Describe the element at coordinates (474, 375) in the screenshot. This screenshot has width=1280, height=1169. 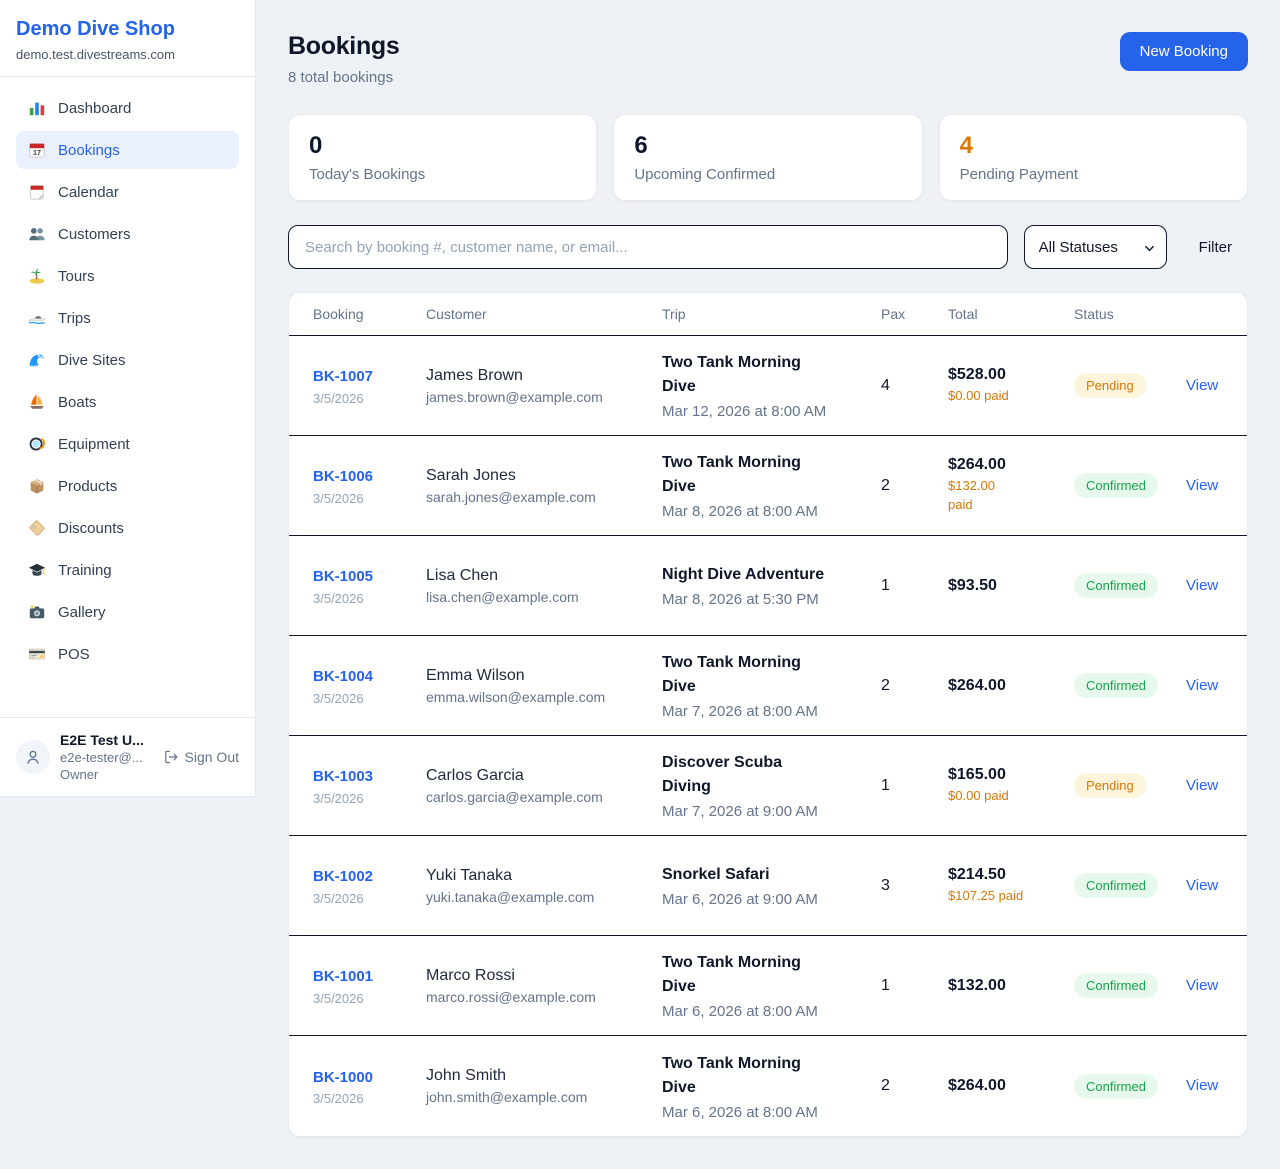
I see `customer-name: James Brown` at that location.